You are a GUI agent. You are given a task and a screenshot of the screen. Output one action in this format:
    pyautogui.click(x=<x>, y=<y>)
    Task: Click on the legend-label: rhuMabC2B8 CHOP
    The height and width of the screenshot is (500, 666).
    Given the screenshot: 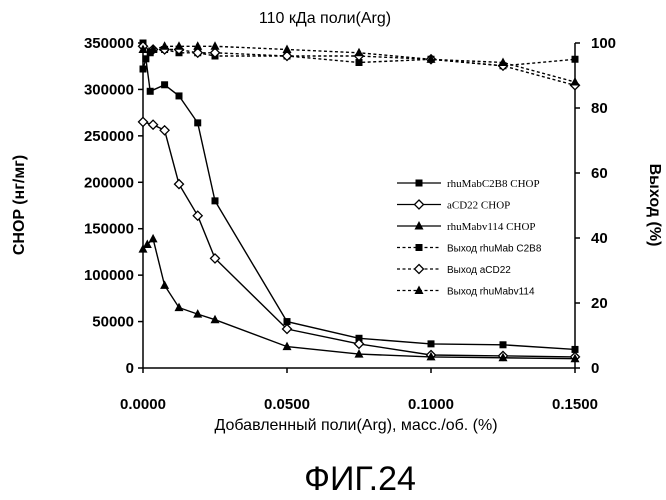 What is the action you would take?
    pyautogui.click(x=493, y=184)
    